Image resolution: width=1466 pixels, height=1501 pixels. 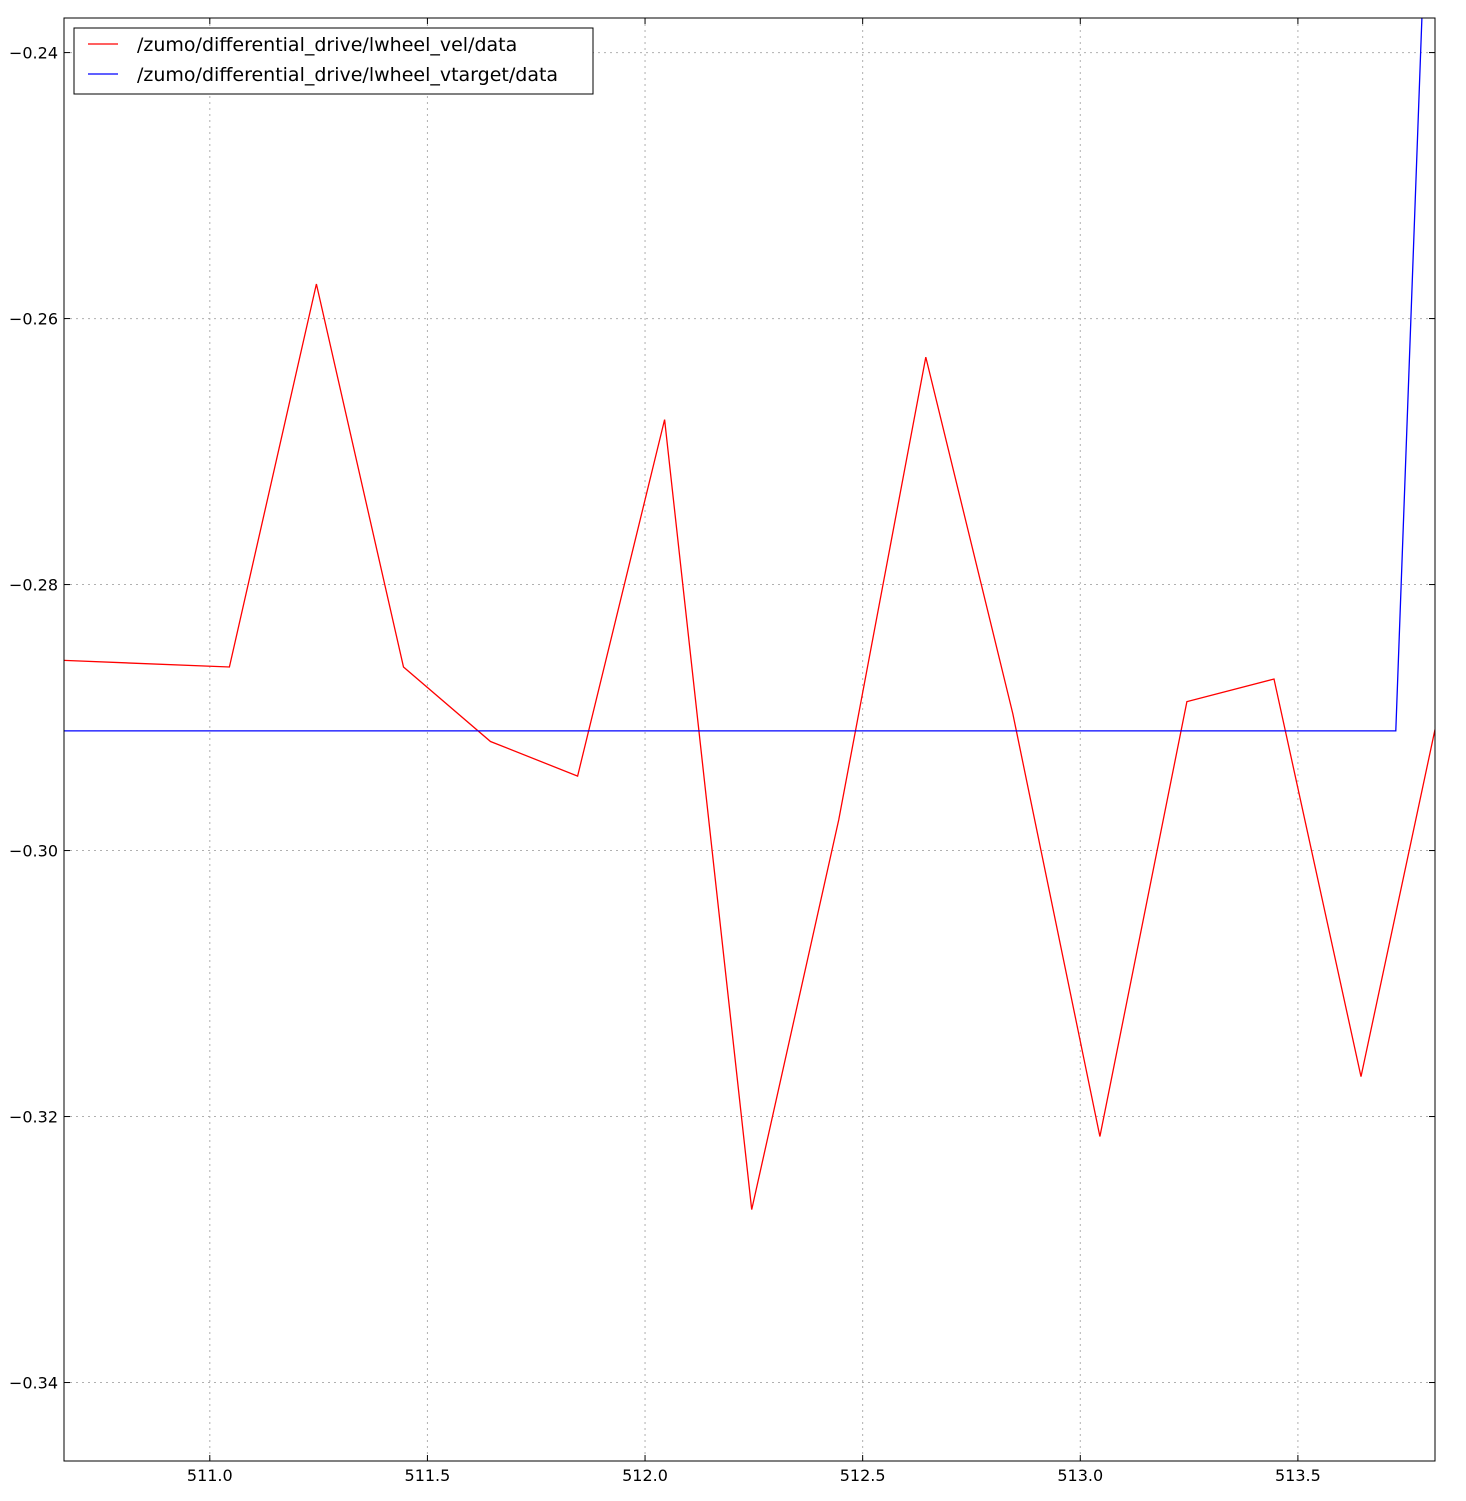 I want to click on x-tick-label: 513.0, so click(x=1080, y=1475).